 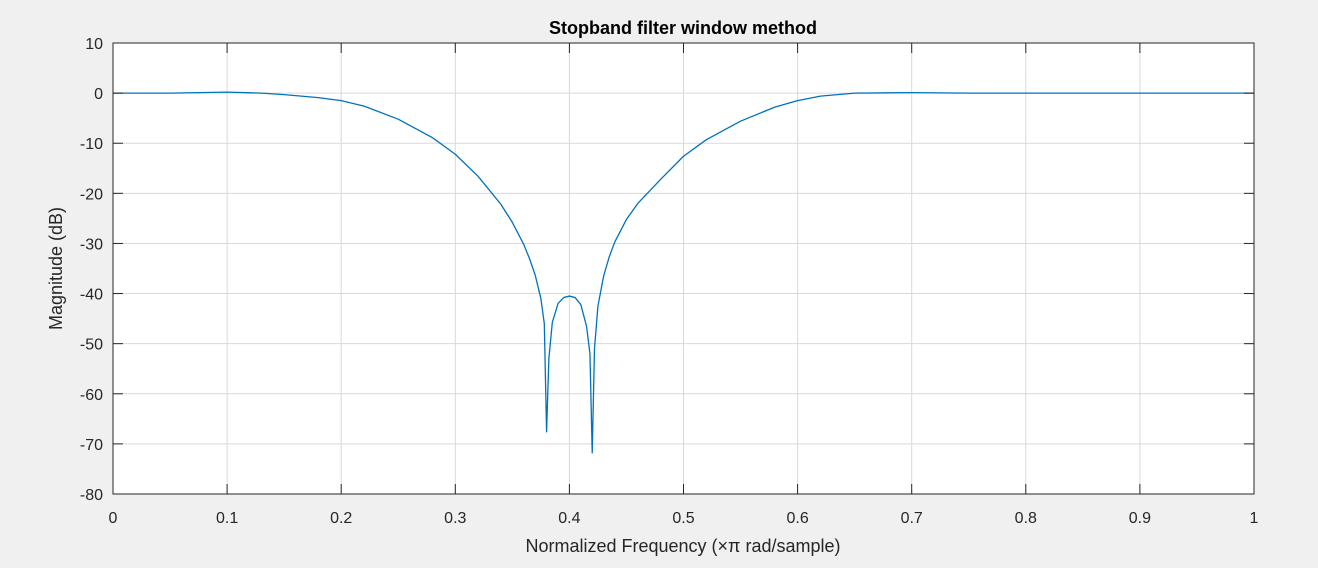 What do you see at coordinates (91, 445) in the screenshot?
I see `y-tick-label: -70` at bounding box center [91, 445].